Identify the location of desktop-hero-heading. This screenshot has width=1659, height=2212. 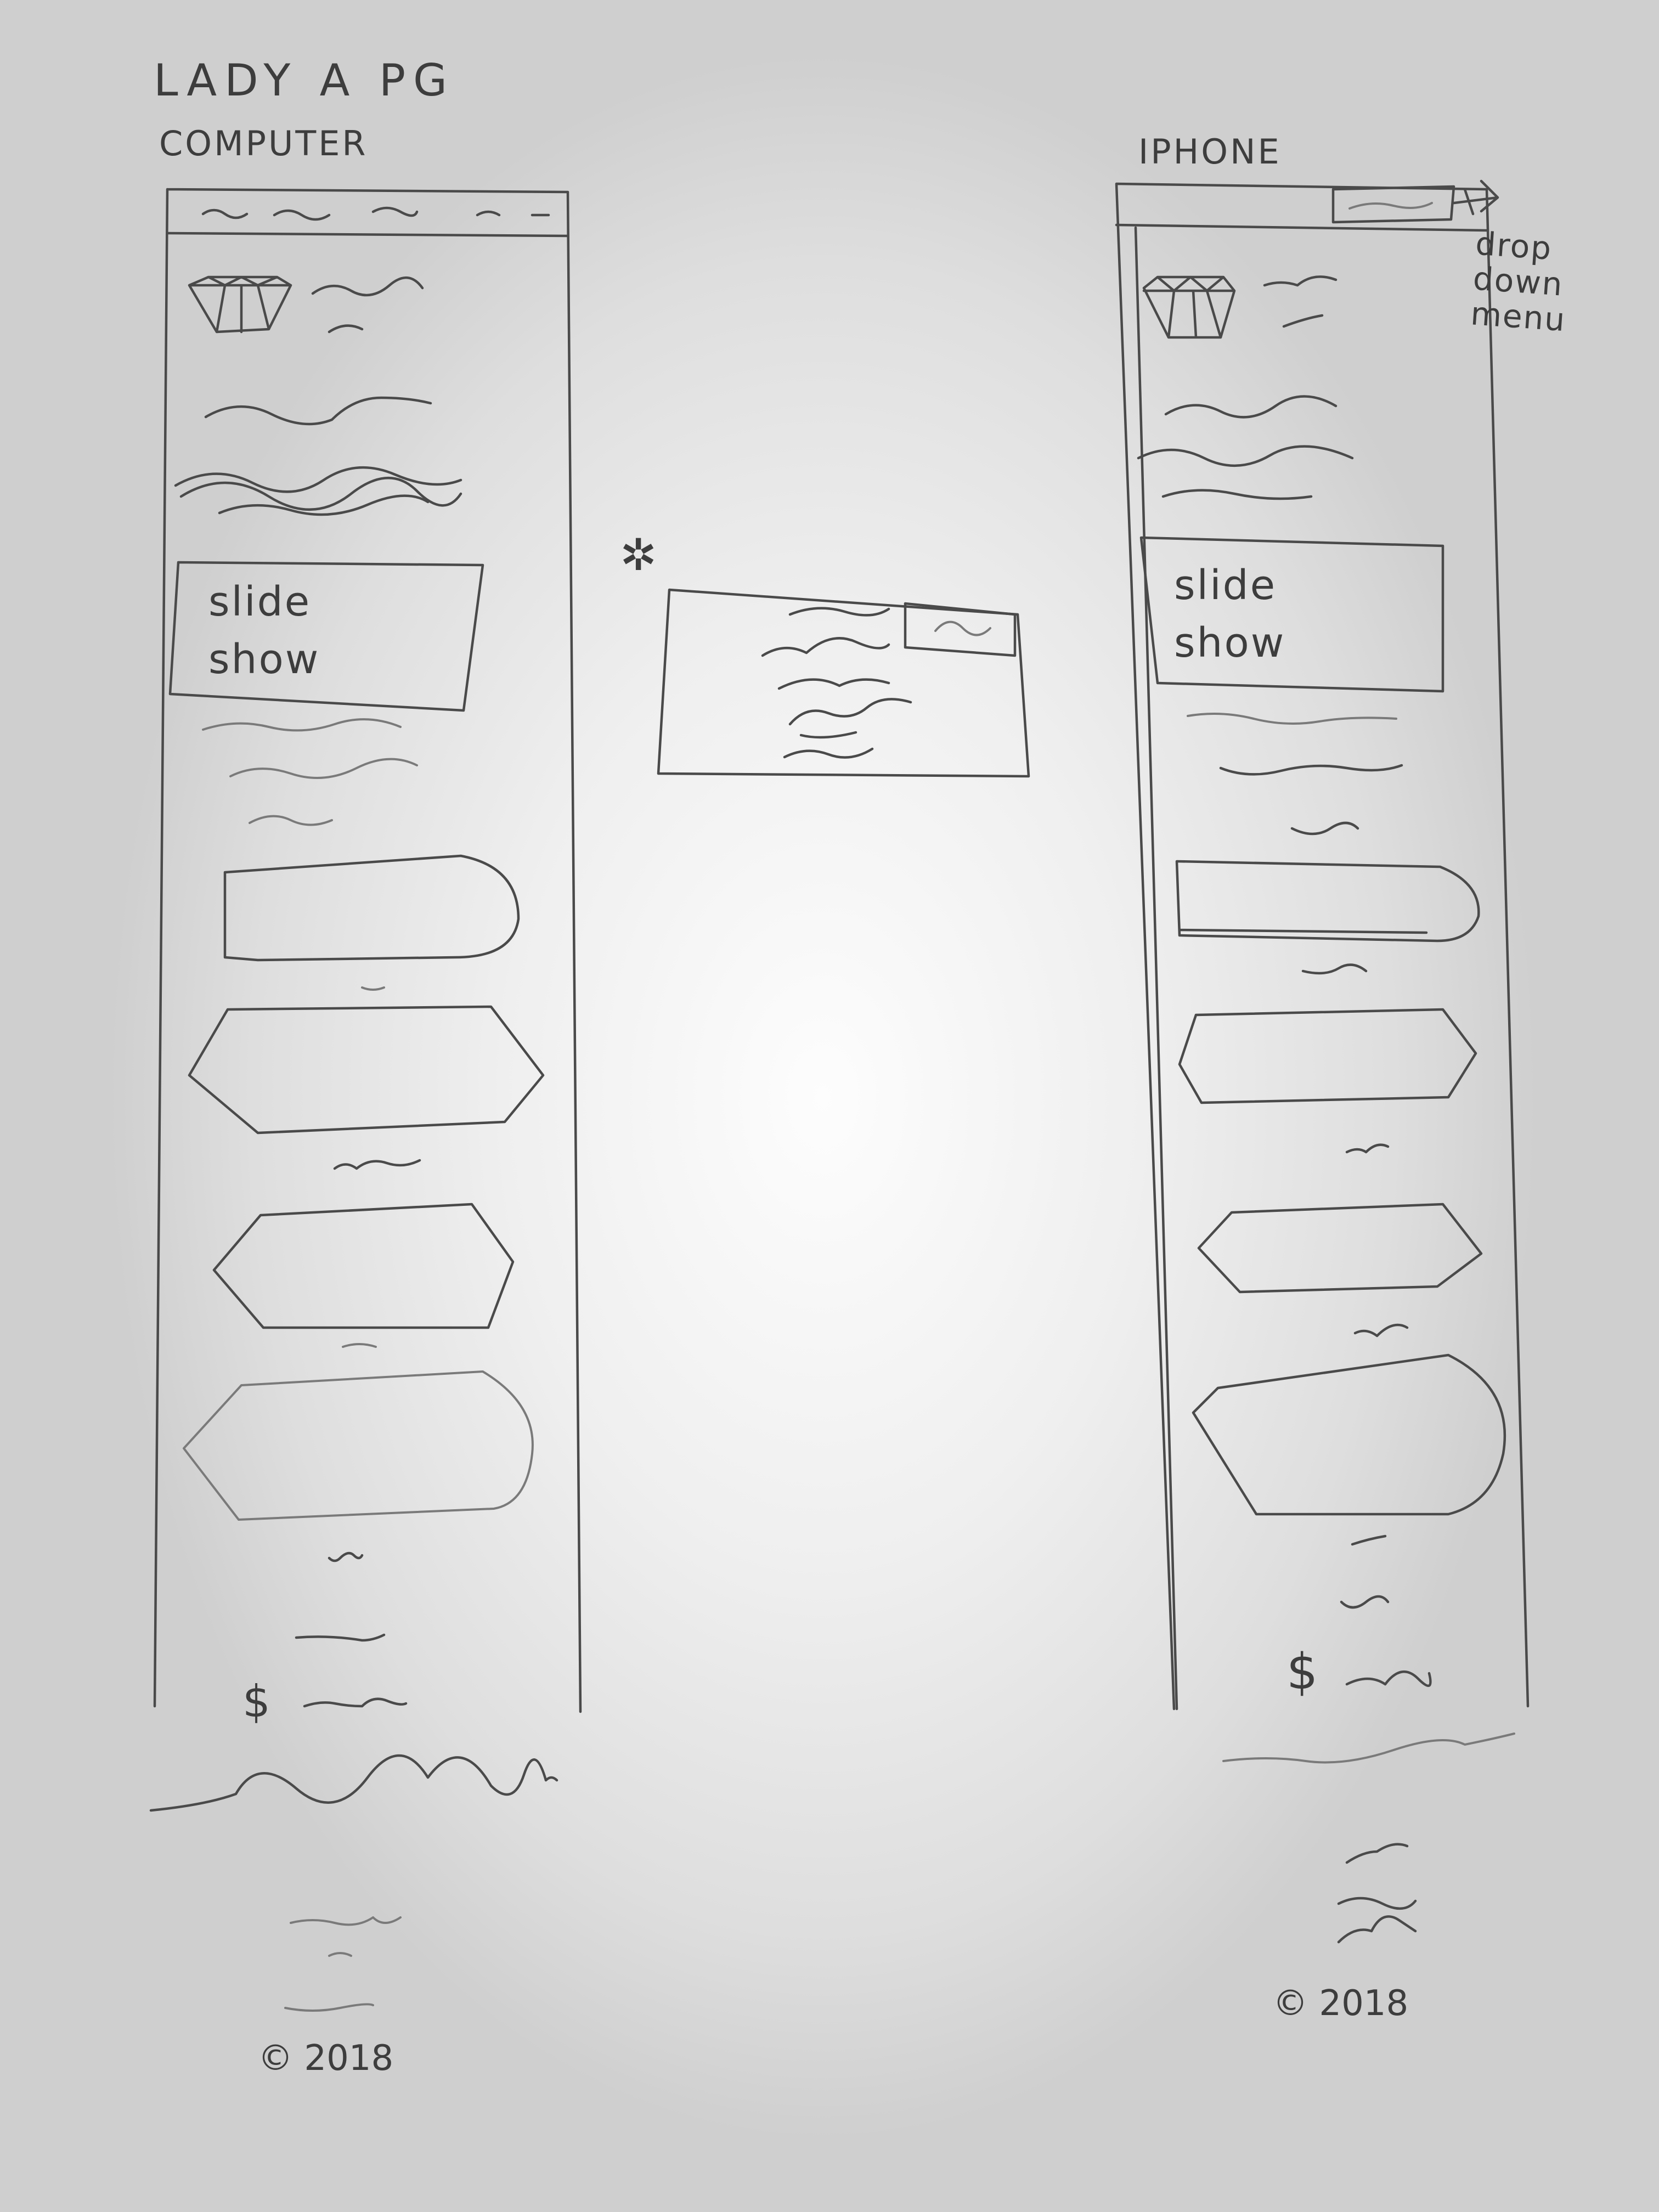
(318, 411).